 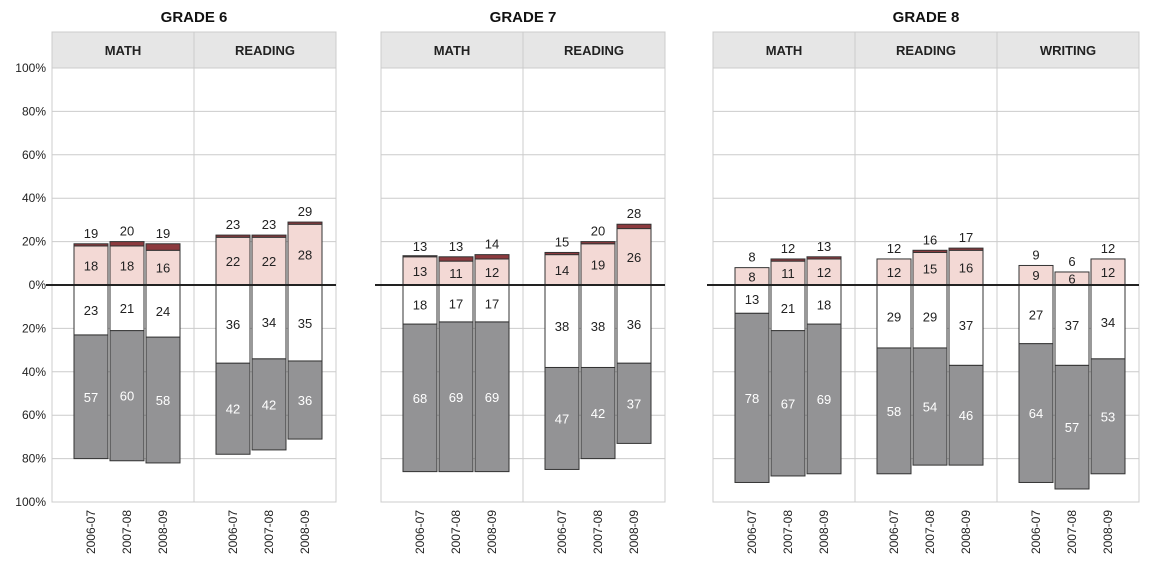 What do you see at coordinates (127, 231) in the screenshot?
I see `total-above-label: 20` at bounding box center [127, 231].